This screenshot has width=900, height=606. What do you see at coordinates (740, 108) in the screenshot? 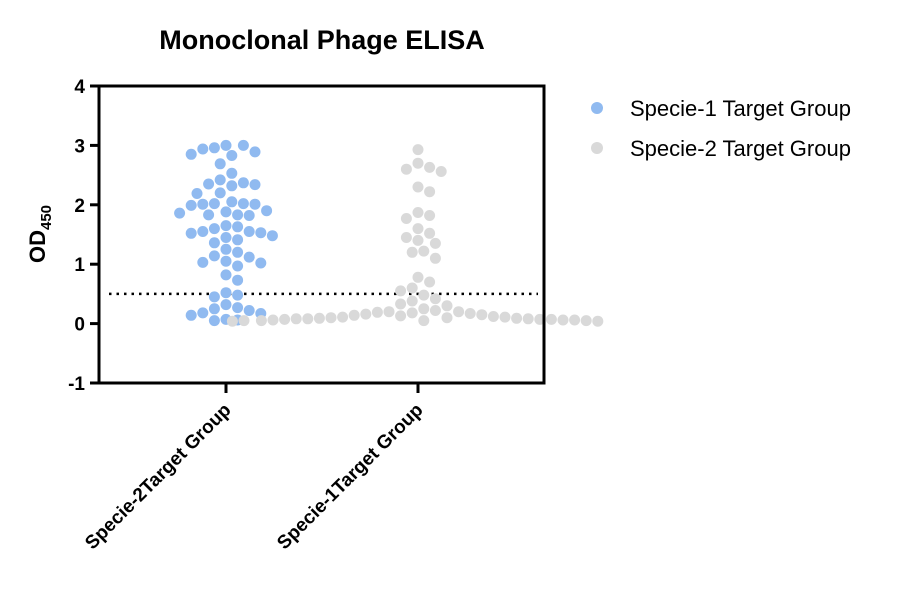
I see `legend-label: Specie-1 Target Group` at bounding box center [740, 108].